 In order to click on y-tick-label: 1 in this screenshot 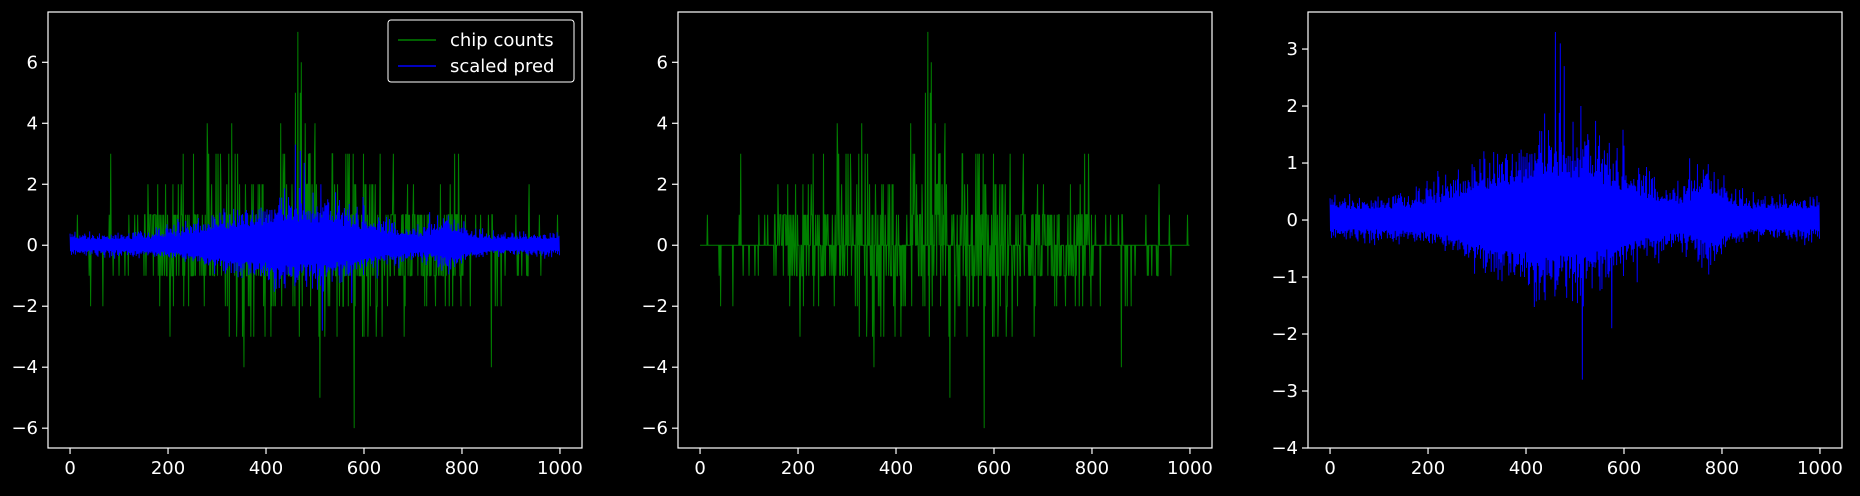, I will do `click(1292, 163)`.